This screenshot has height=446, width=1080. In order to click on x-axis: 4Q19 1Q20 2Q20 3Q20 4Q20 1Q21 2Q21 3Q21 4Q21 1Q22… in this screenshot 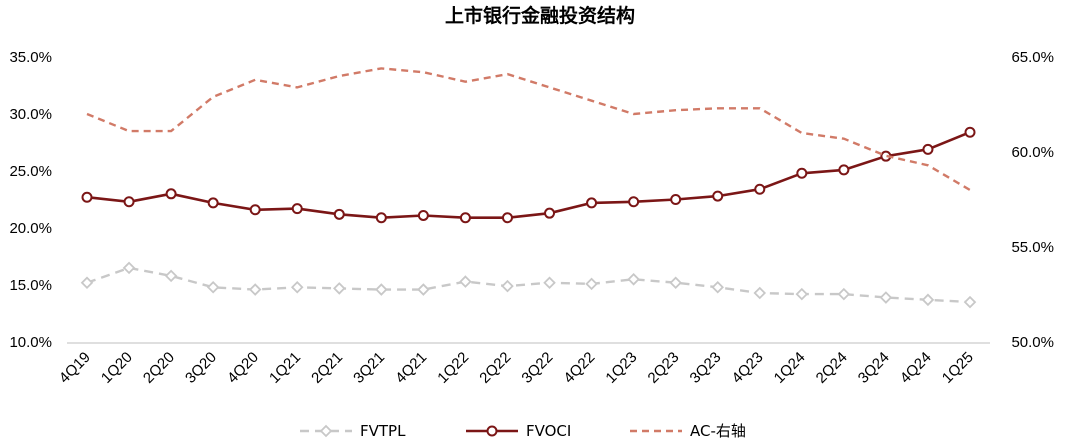, I will do `click(523, 364)`.